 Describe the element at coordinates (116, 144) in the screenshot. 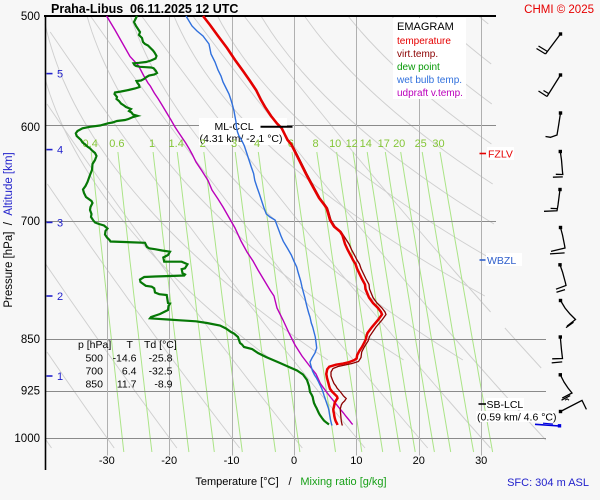

I see `svg-text: 0.6` at that location.